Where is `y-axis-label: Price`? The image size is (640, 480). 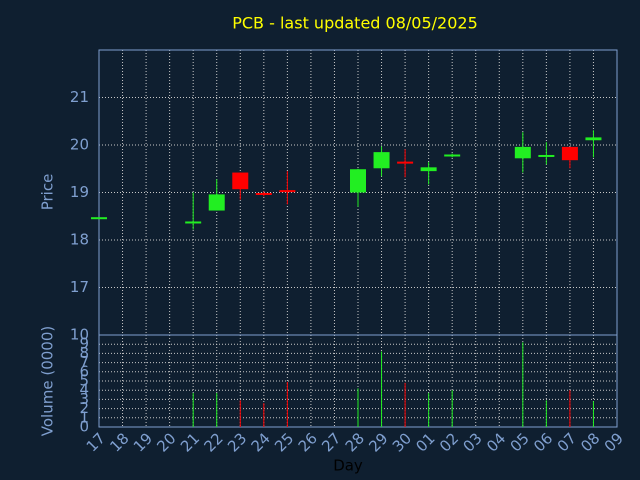 y-axis-label: Price is located at coordinates (48, 192).